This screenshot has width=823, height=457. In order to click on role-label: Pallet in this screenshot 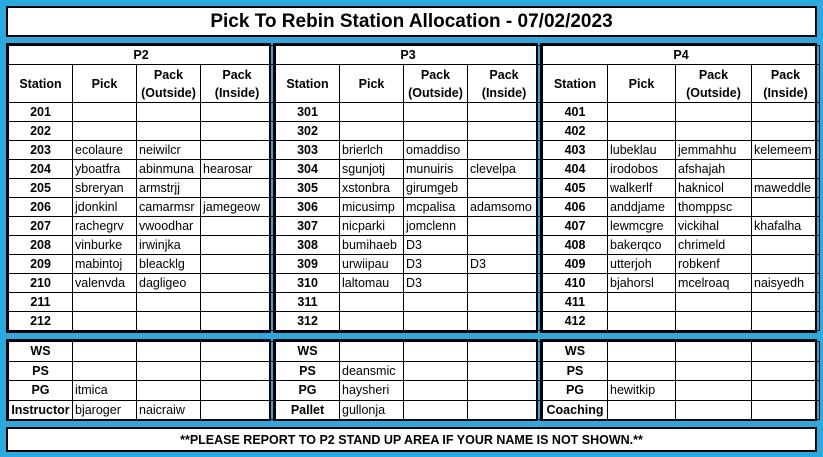, I will do `click(307, 409)`.